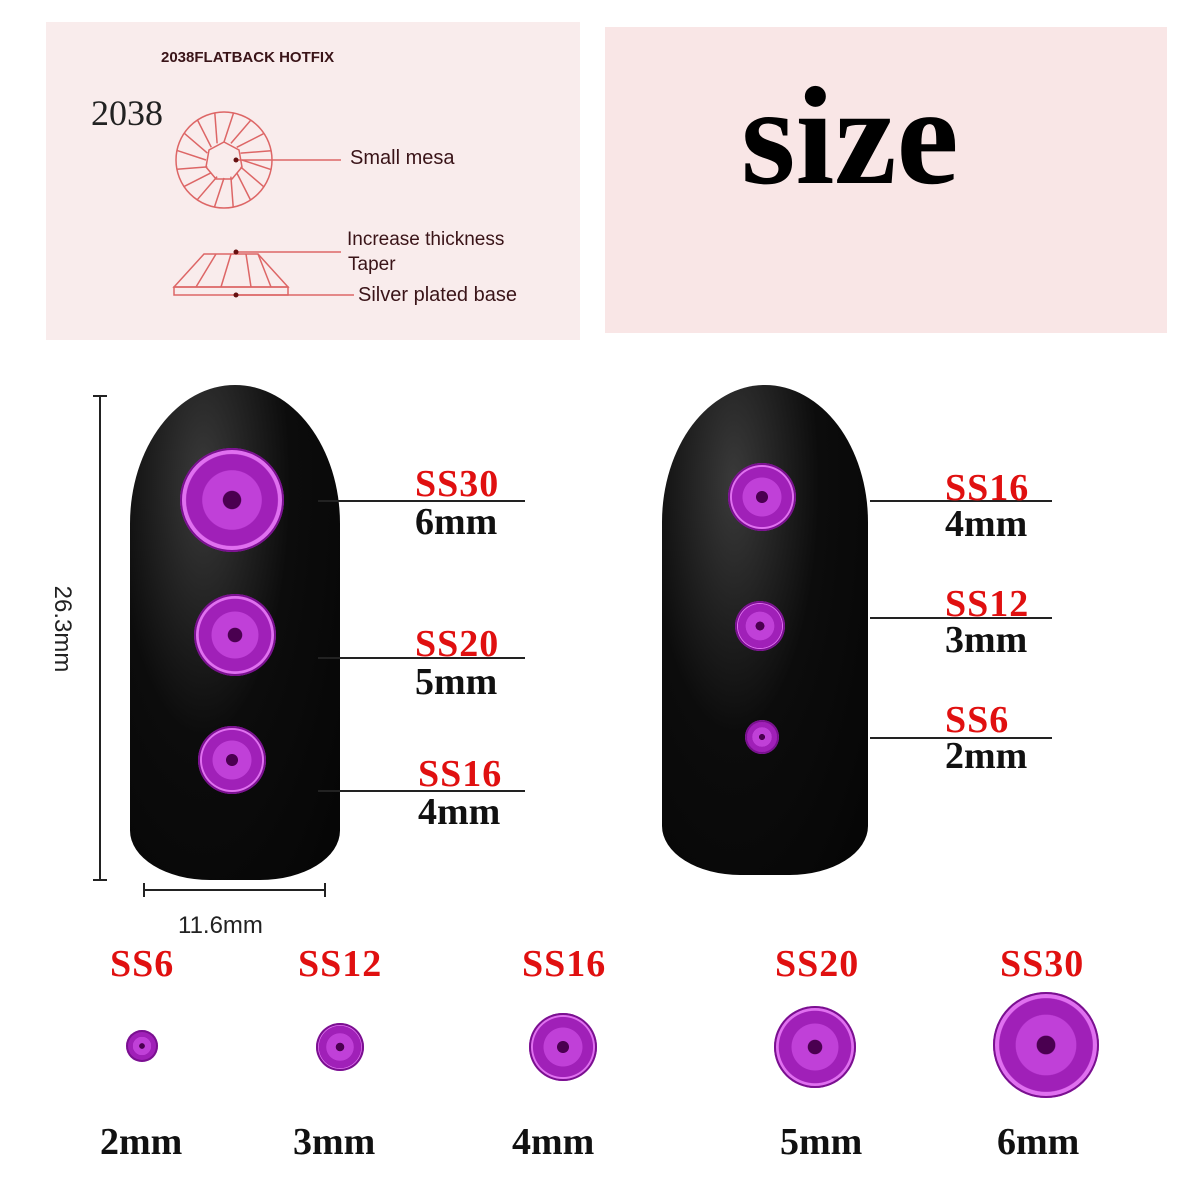  What do you see at coordinates (100, 637) in the screenshot?
I see `height-dimension-line` at bounding box center [100, 637].